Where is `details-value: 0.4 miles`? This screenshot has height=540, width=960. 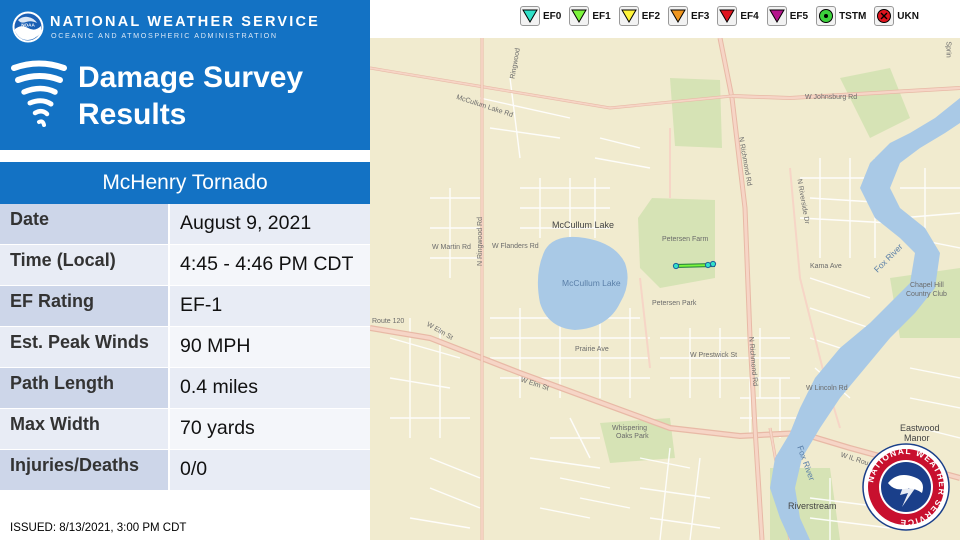 details-value: 0.4 miles is located at coordinates (270, 388).